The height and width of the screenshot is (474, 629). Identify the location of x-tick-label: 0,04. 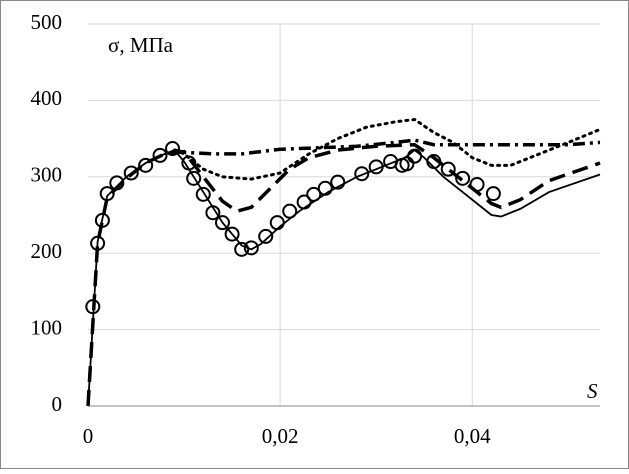
(472, 436).